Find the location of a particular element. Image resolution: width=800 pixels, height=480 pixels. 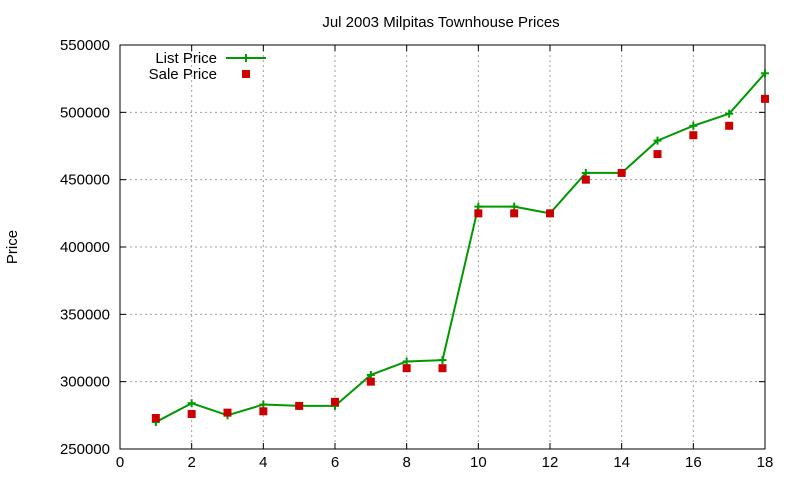

x-tick-label: 10 is located at coordinates (478, 462).